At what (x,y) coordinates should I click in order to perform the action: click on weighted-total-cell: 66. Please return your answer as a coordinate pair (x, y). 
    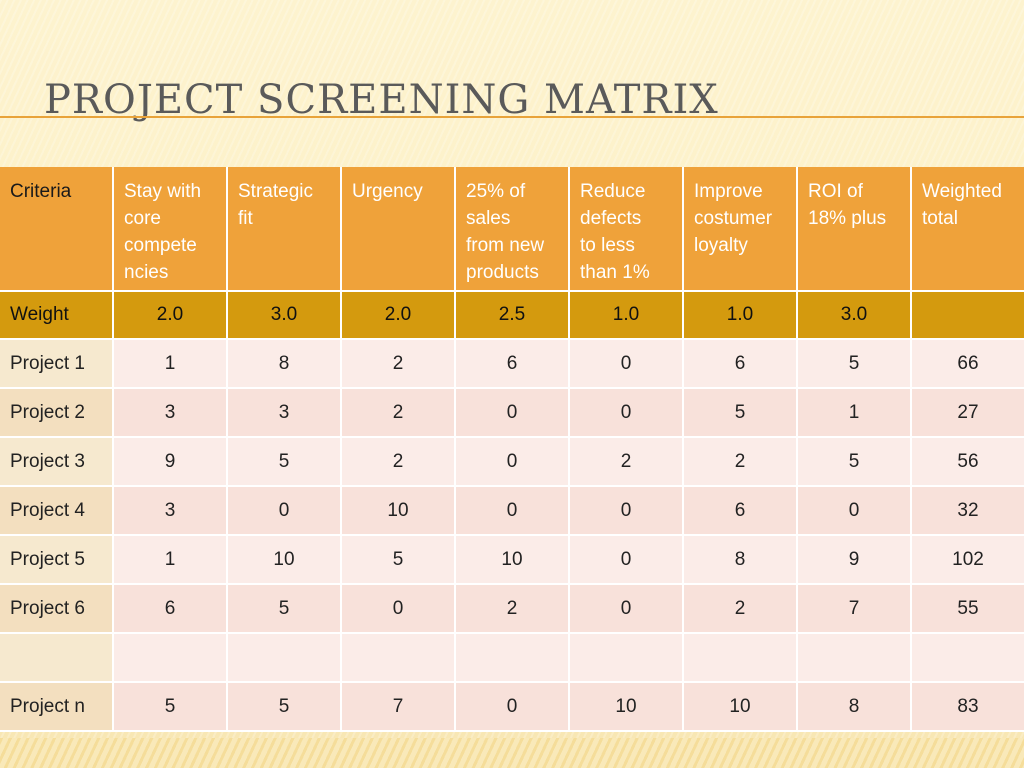
    Looking at the image, I should click on (967, 364).